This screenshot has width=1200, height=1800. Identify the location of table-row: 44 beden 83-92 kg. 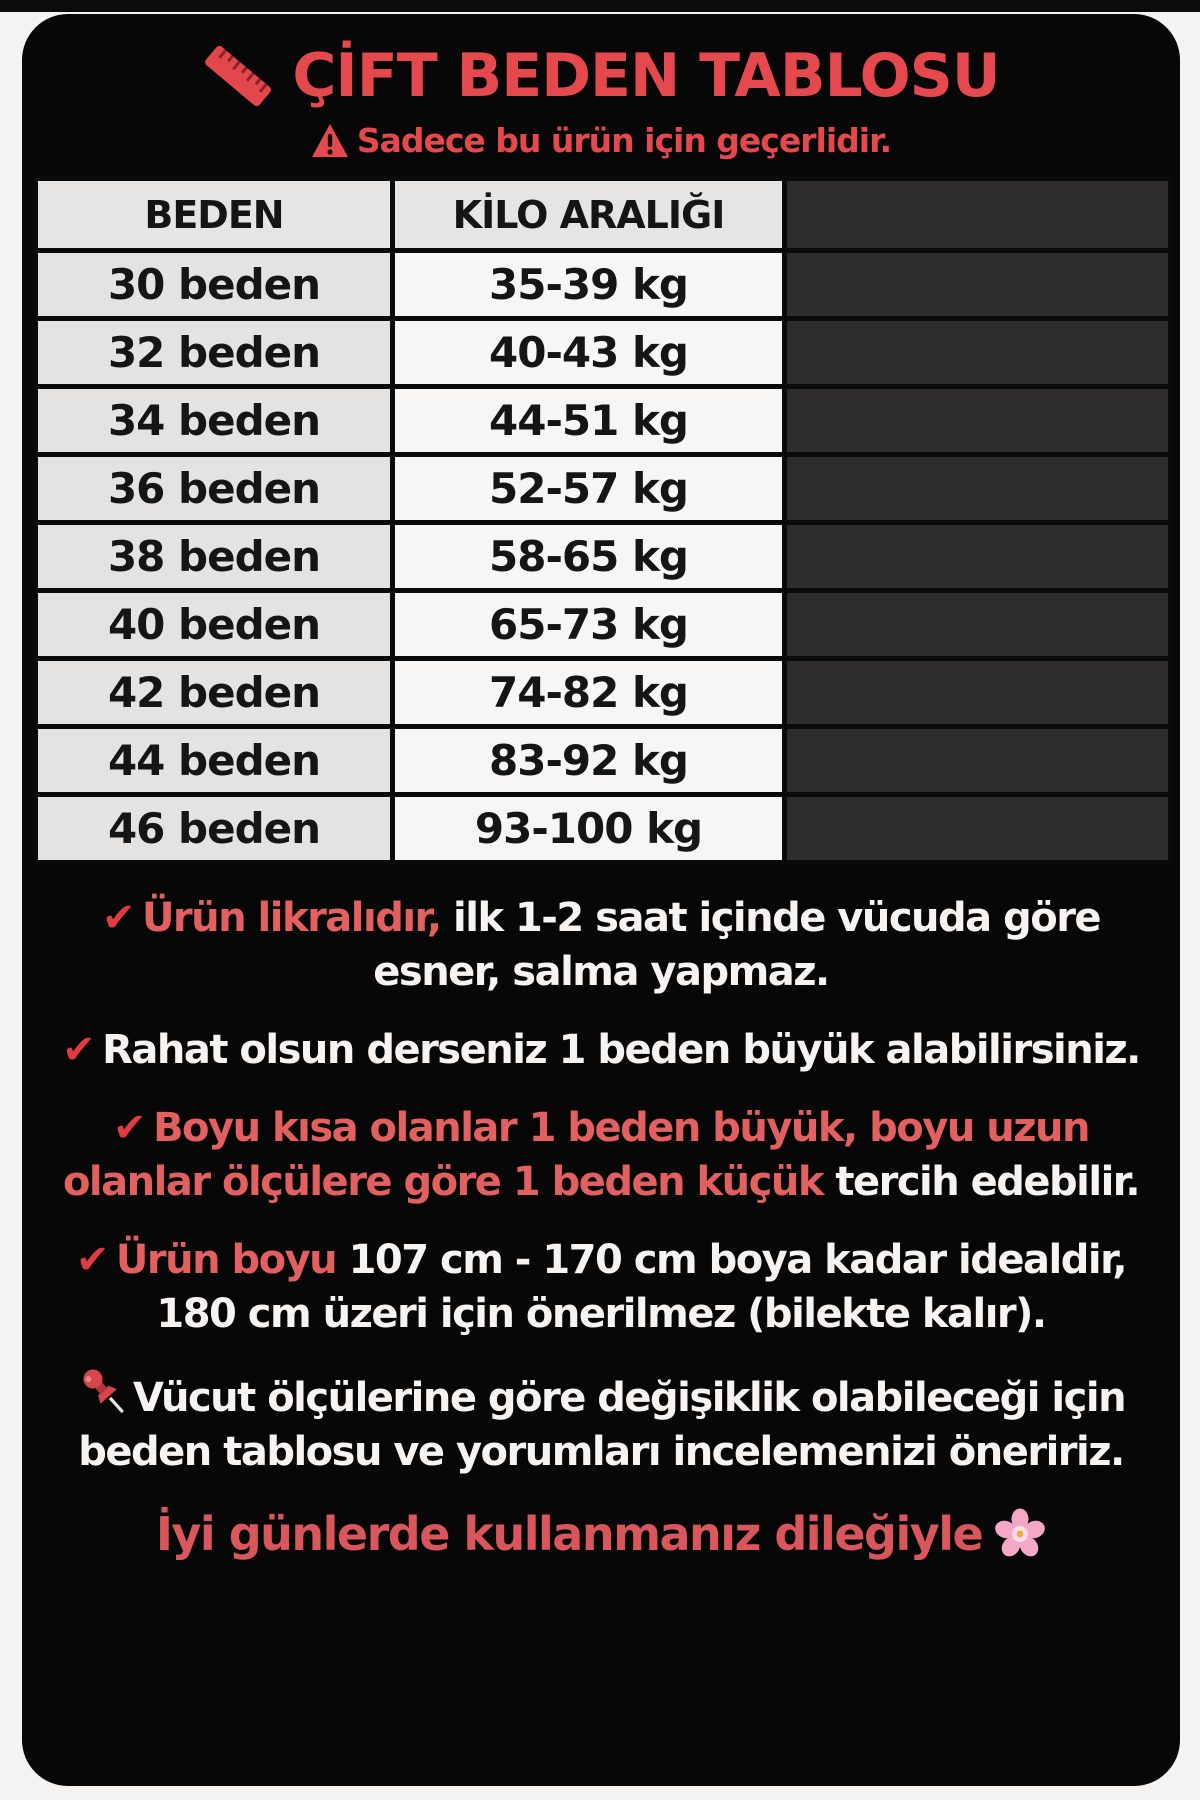
(603, 760).